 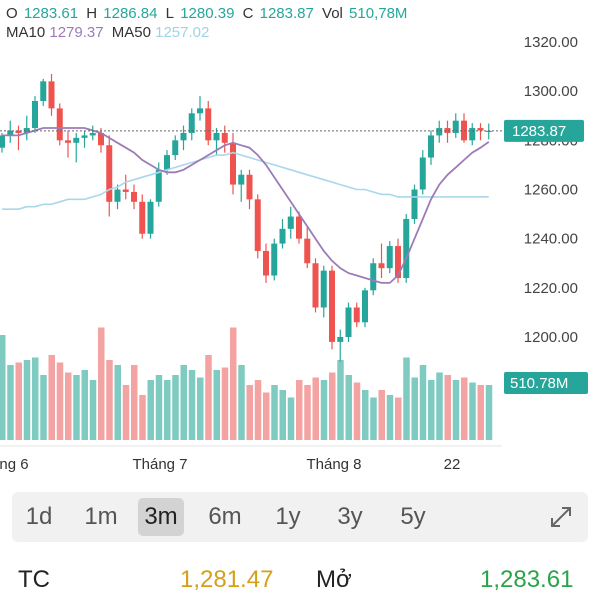 I want to click on y-tick-label: 1300.00, so click(x=551, y=91).